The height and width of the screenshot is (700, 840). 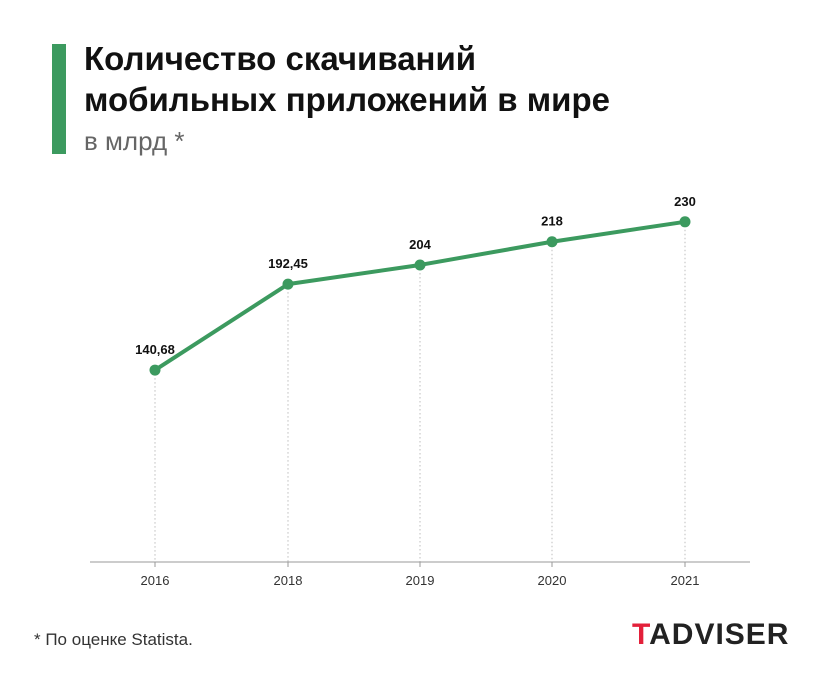 I want to click on logo-letter-t: T, so click(x=641, y=634).